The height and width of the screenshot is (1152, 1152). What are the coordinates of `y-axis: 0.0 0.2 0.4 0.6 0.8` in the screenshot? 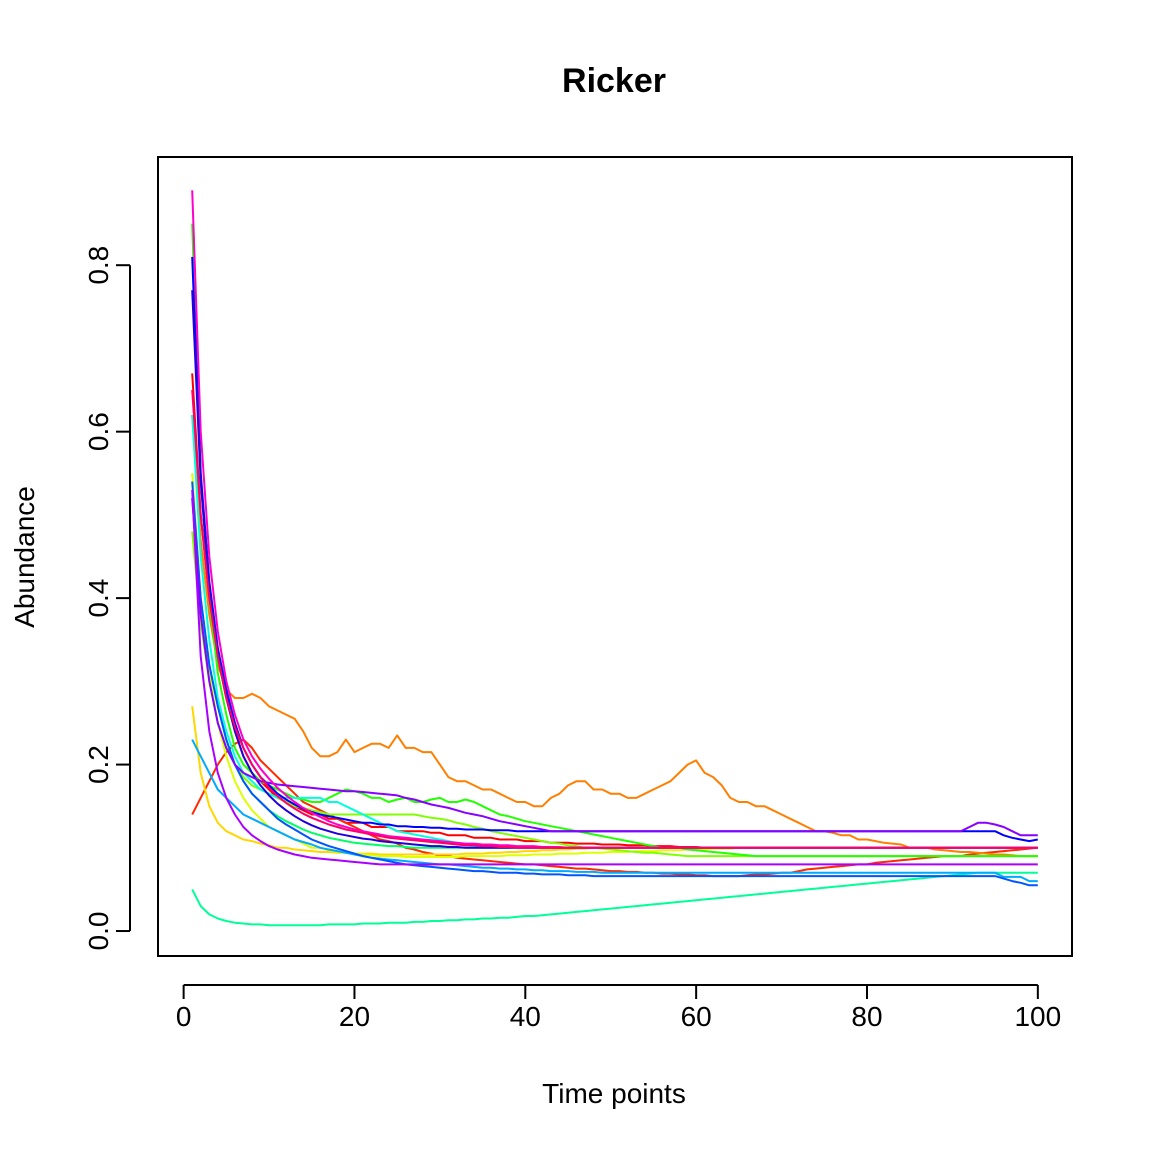 It's located at (107, 598).